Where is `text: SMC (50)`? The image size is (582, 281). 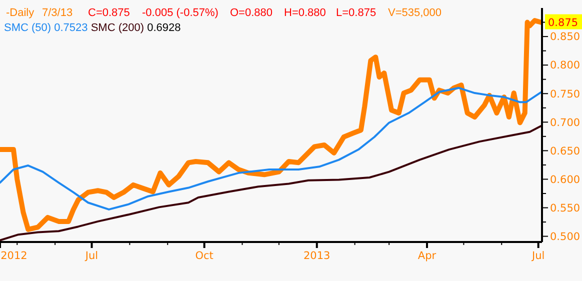 text: SMC (50) is located at coordinates (29, 28).